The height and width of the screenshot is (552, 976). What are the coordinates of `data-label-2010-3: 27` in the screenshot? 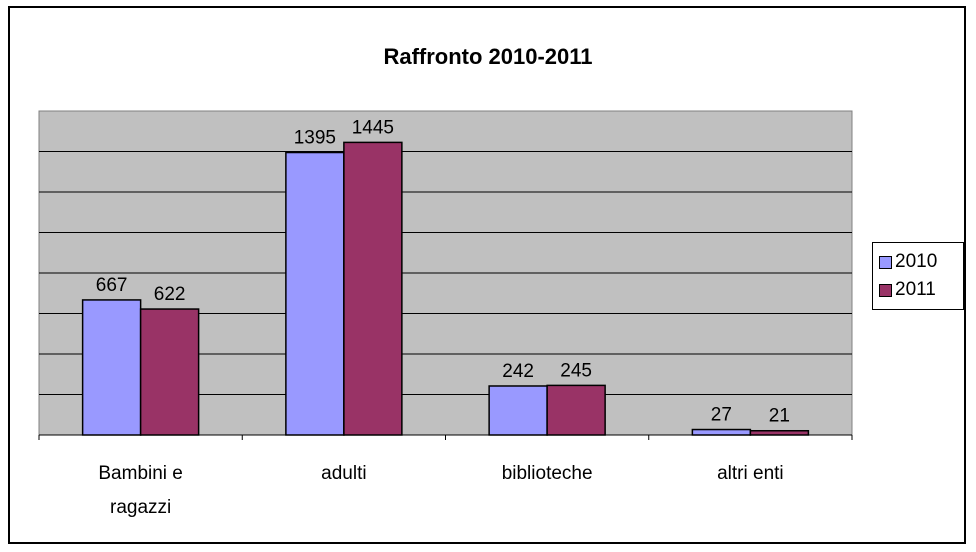 It's located at (721, 415).